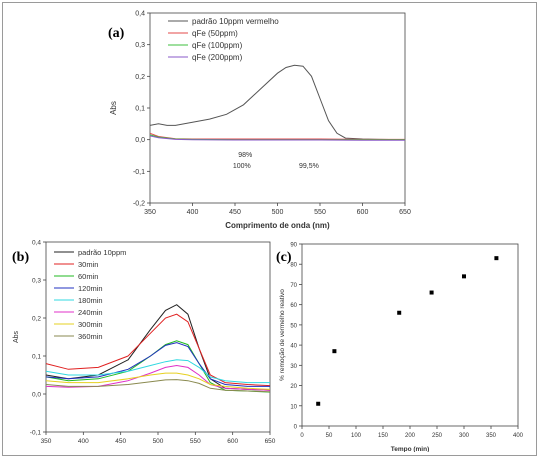 The image size is (541, 460). I want to click on x-tick-label: 100, so click(356, 436).